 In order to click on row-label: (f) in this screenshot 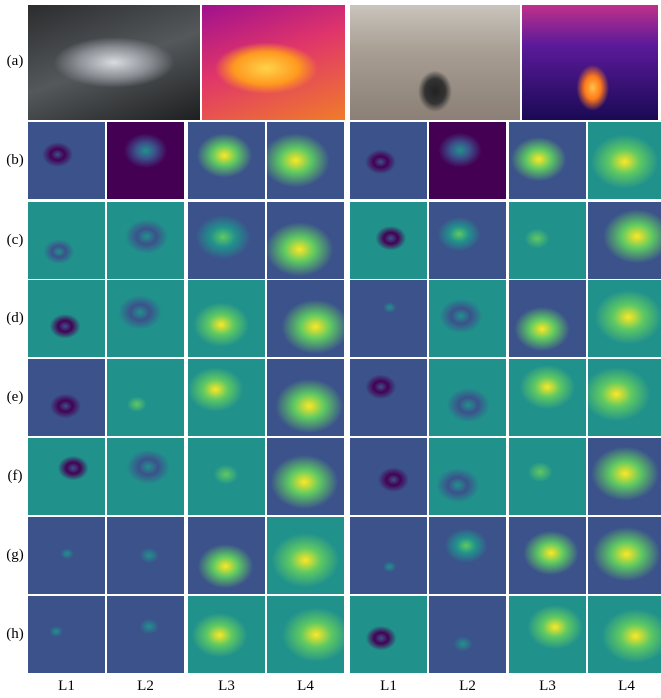, I will do `click(15, 475)`.